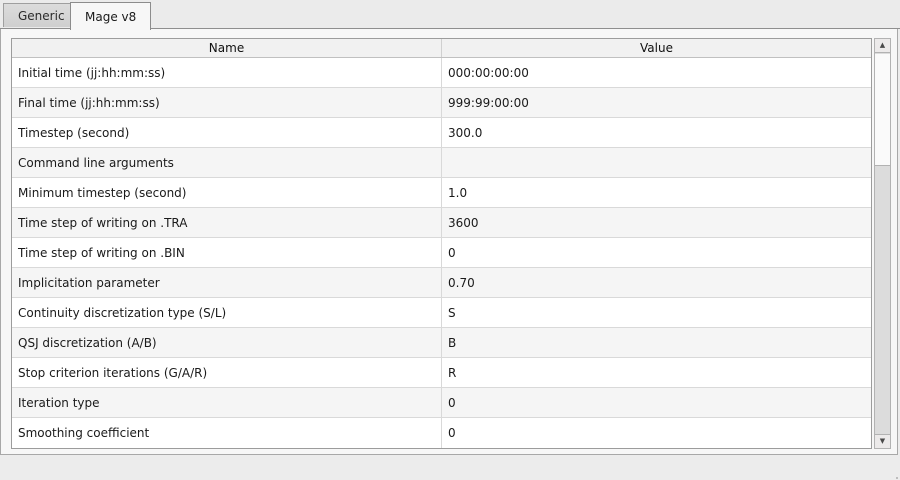  Describe the element at coordinates (227, 312) in the screenshot. I see `param-name-cell: Continuity discretization type (S/L)` at that location.